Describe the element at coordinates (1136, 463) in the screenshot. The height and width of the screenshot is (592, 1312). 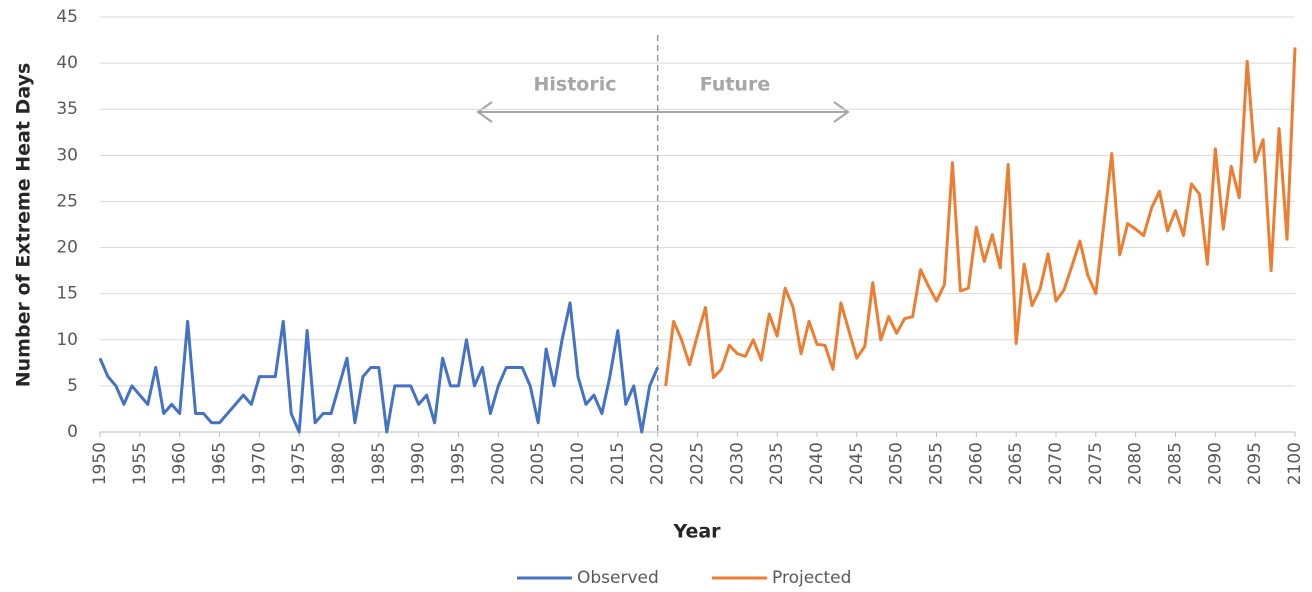
I see `x-tick-label: 2080` at that location.